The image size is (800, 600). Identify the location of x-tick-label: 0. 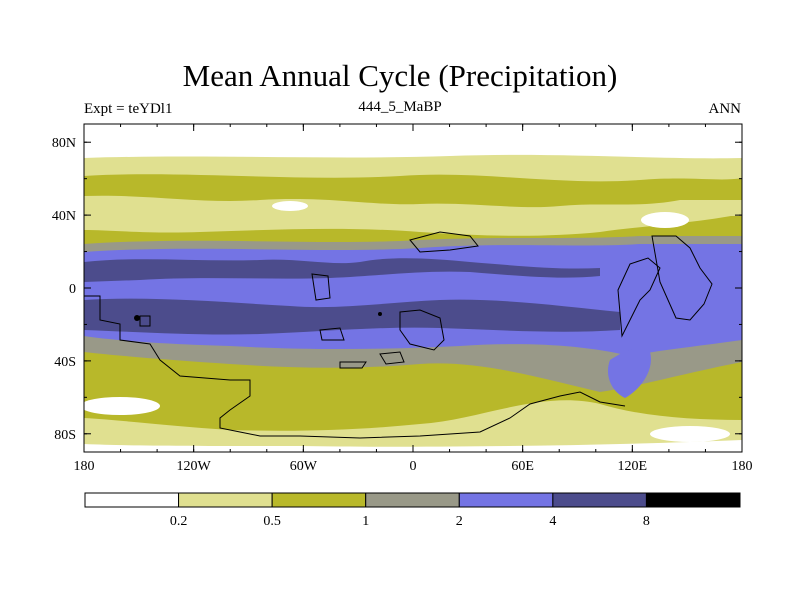
(413, 466).